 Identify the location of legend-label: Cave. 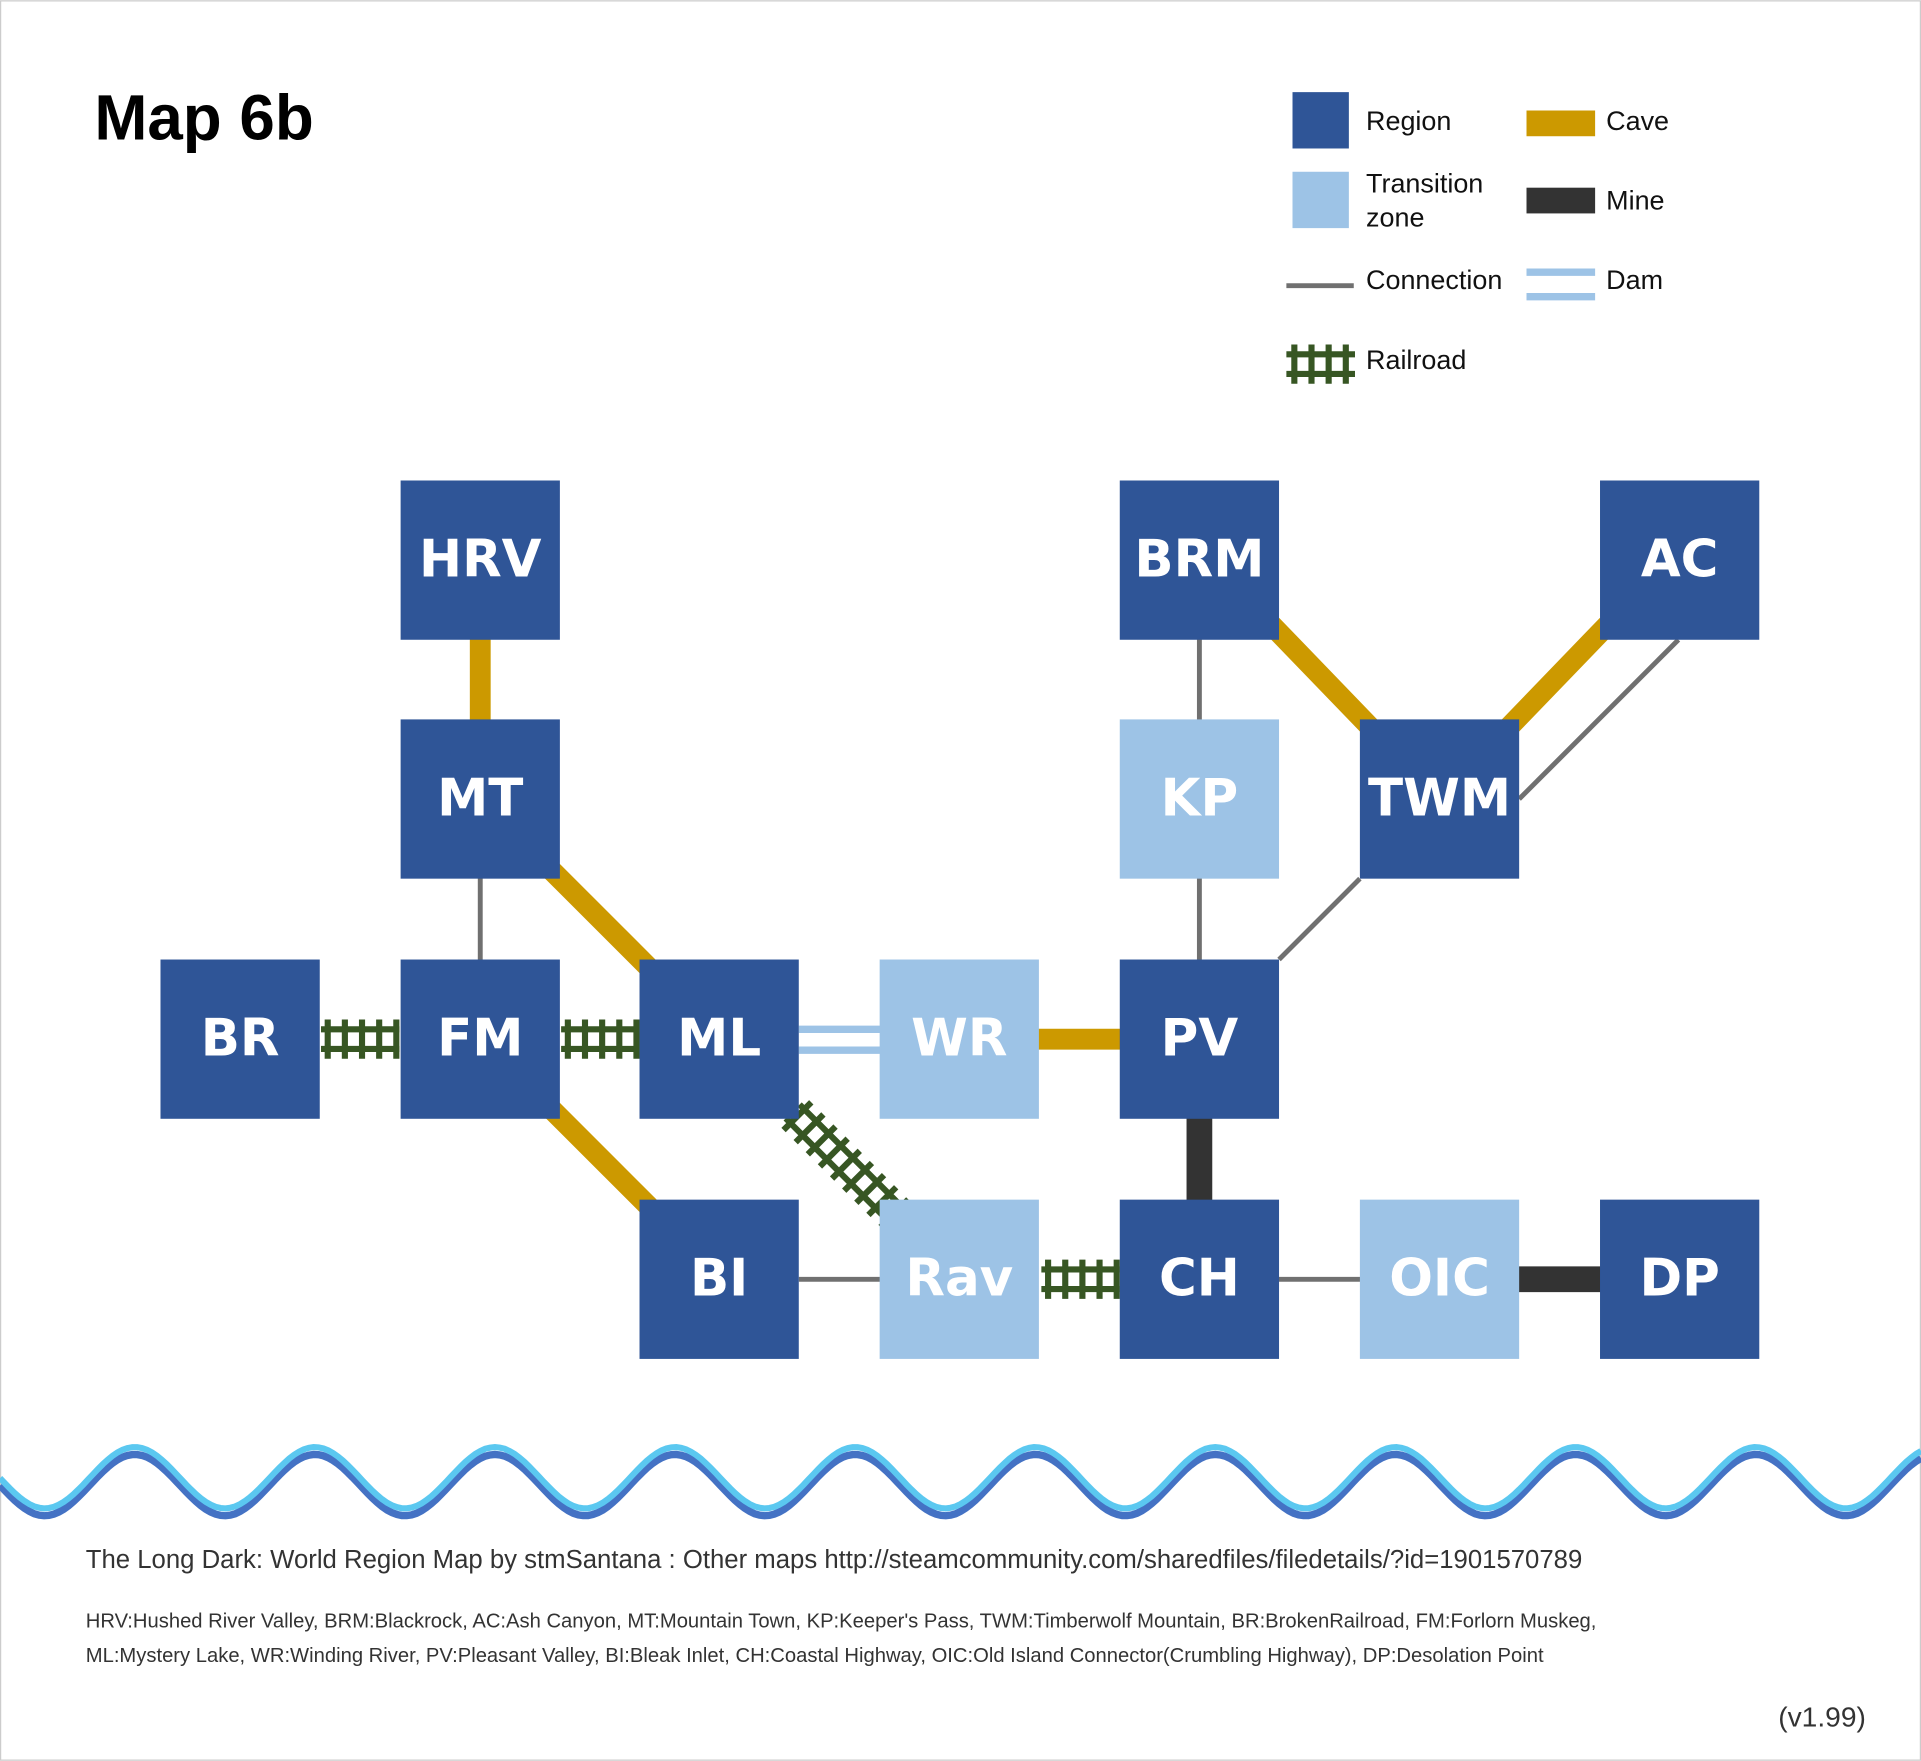
(1637, 121).